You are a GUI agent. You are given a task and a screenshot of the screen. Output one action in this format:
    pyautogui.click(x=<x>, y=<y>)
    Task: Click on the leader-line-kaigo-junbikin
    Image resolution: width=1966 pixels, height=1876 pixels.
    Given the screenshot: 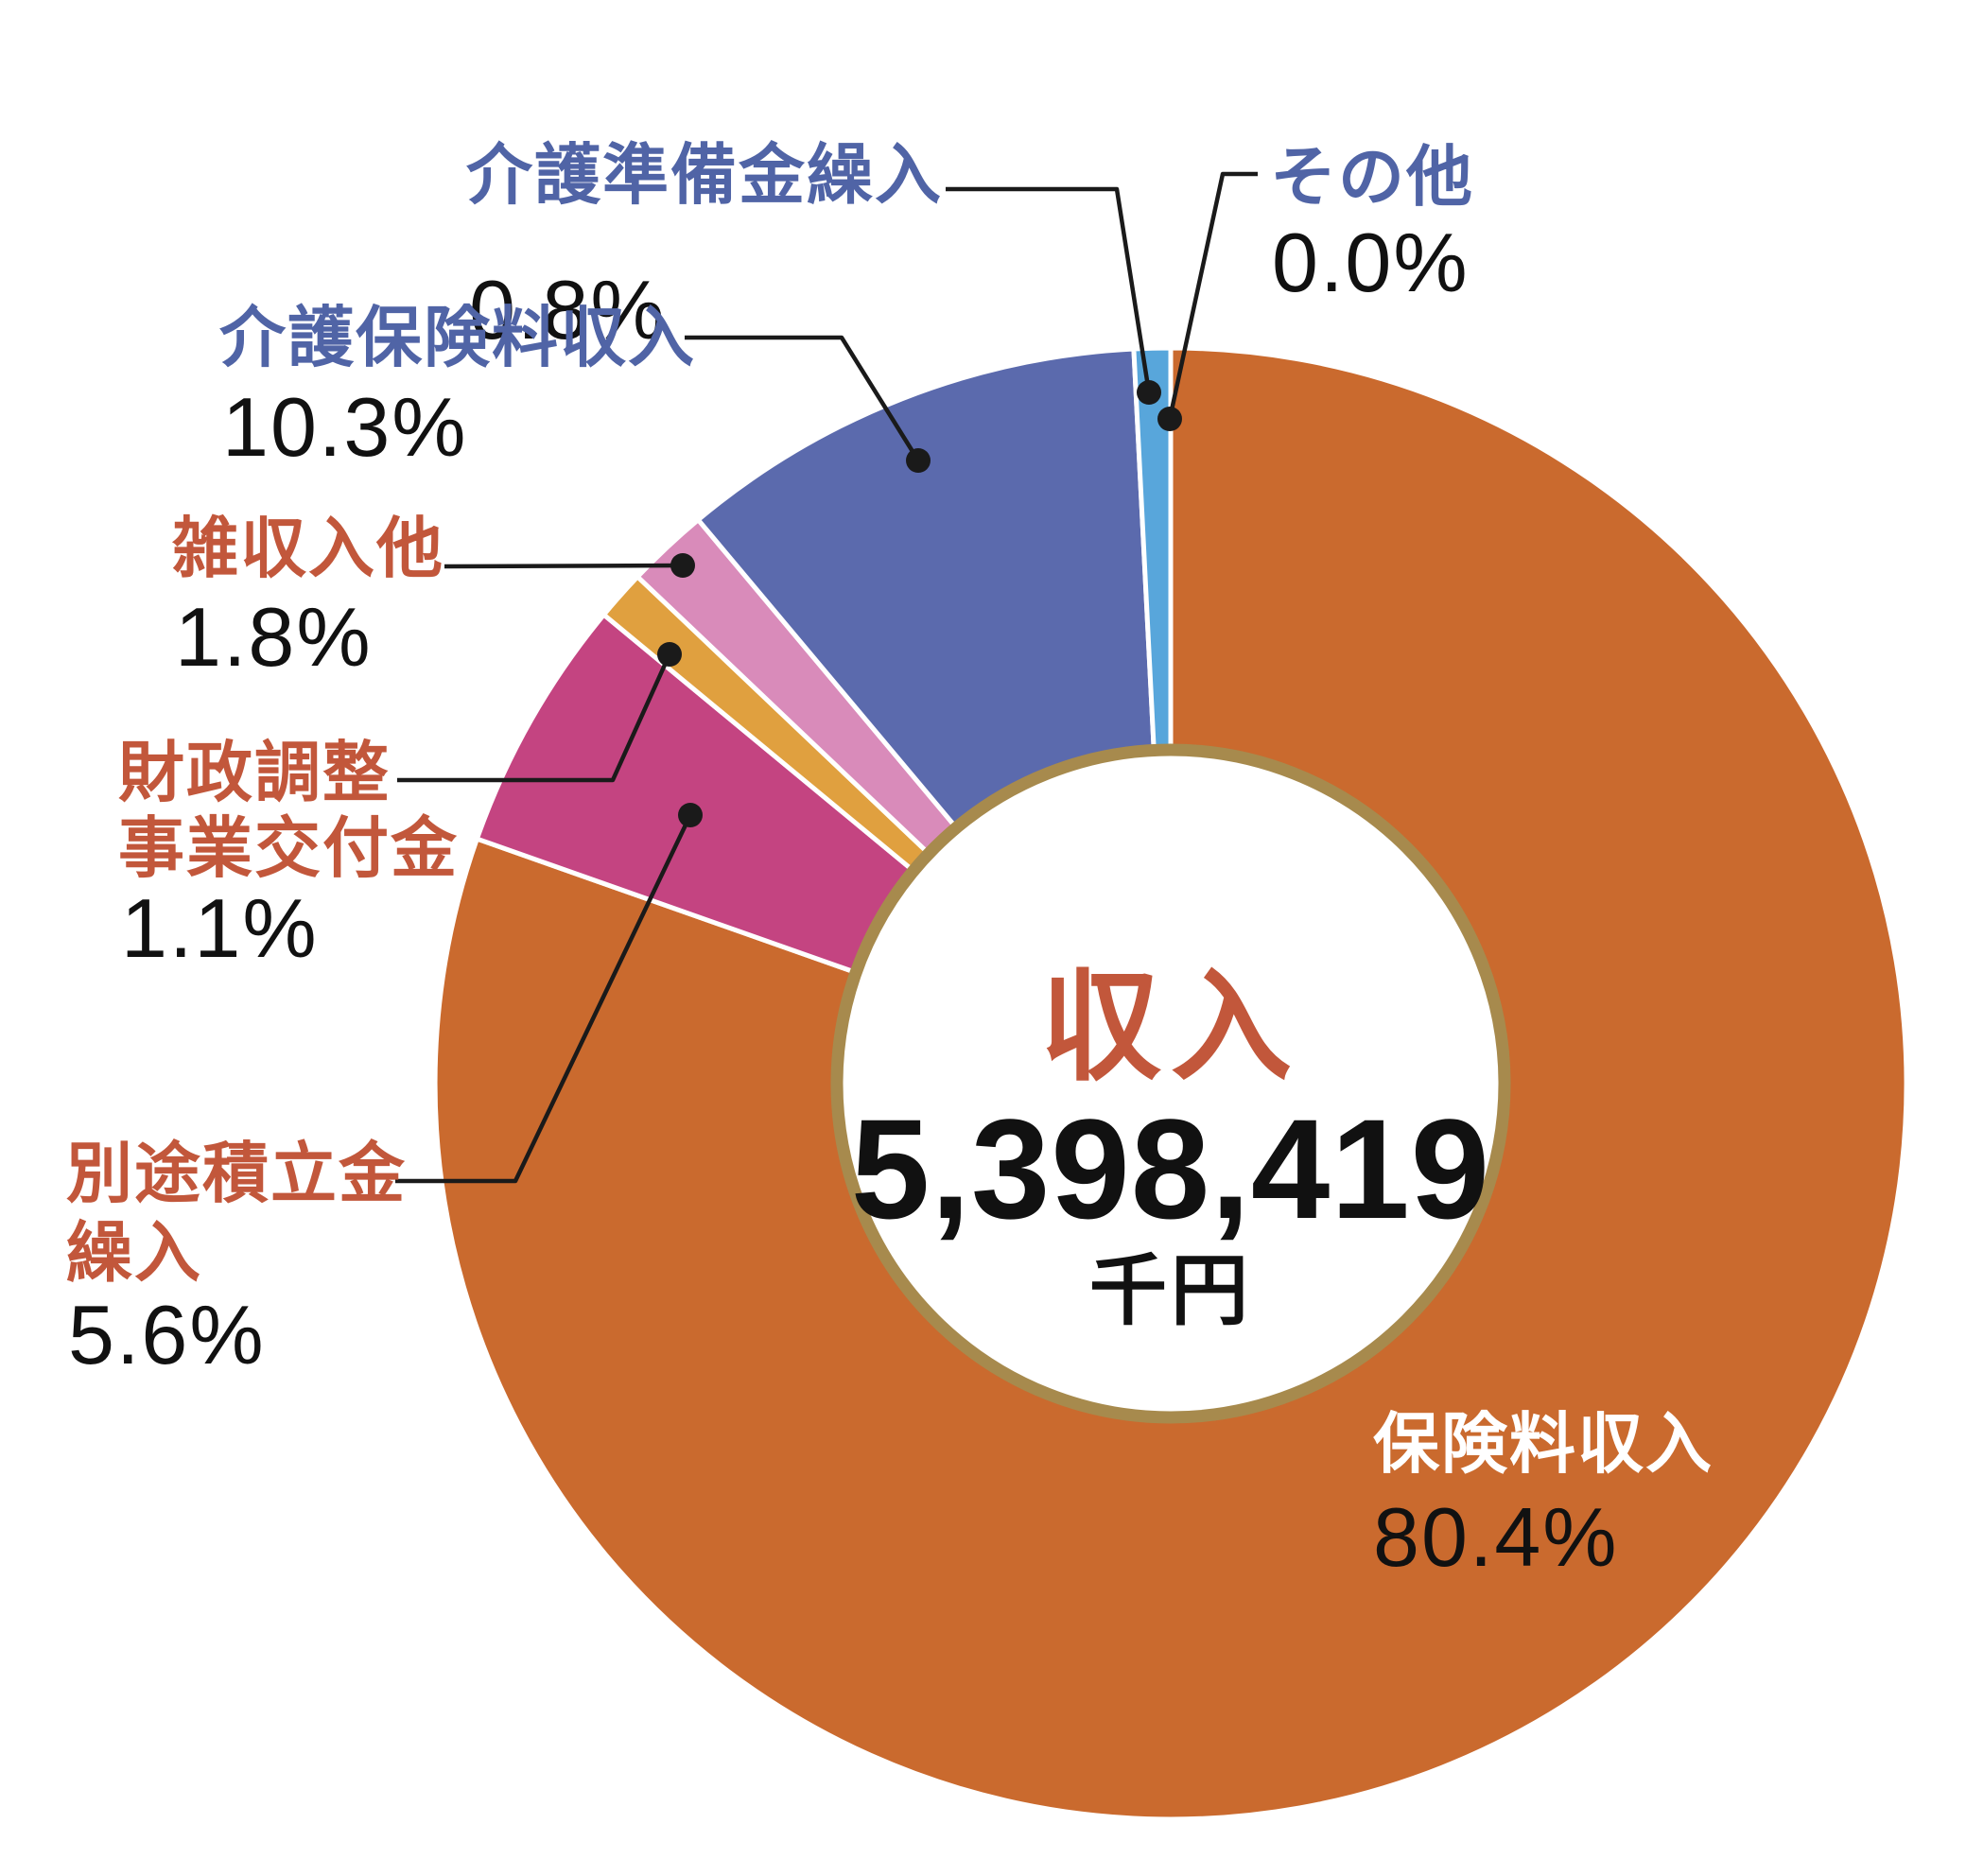 What is the action you would take?
    pyautogui.click(x=1049, y=289)
    